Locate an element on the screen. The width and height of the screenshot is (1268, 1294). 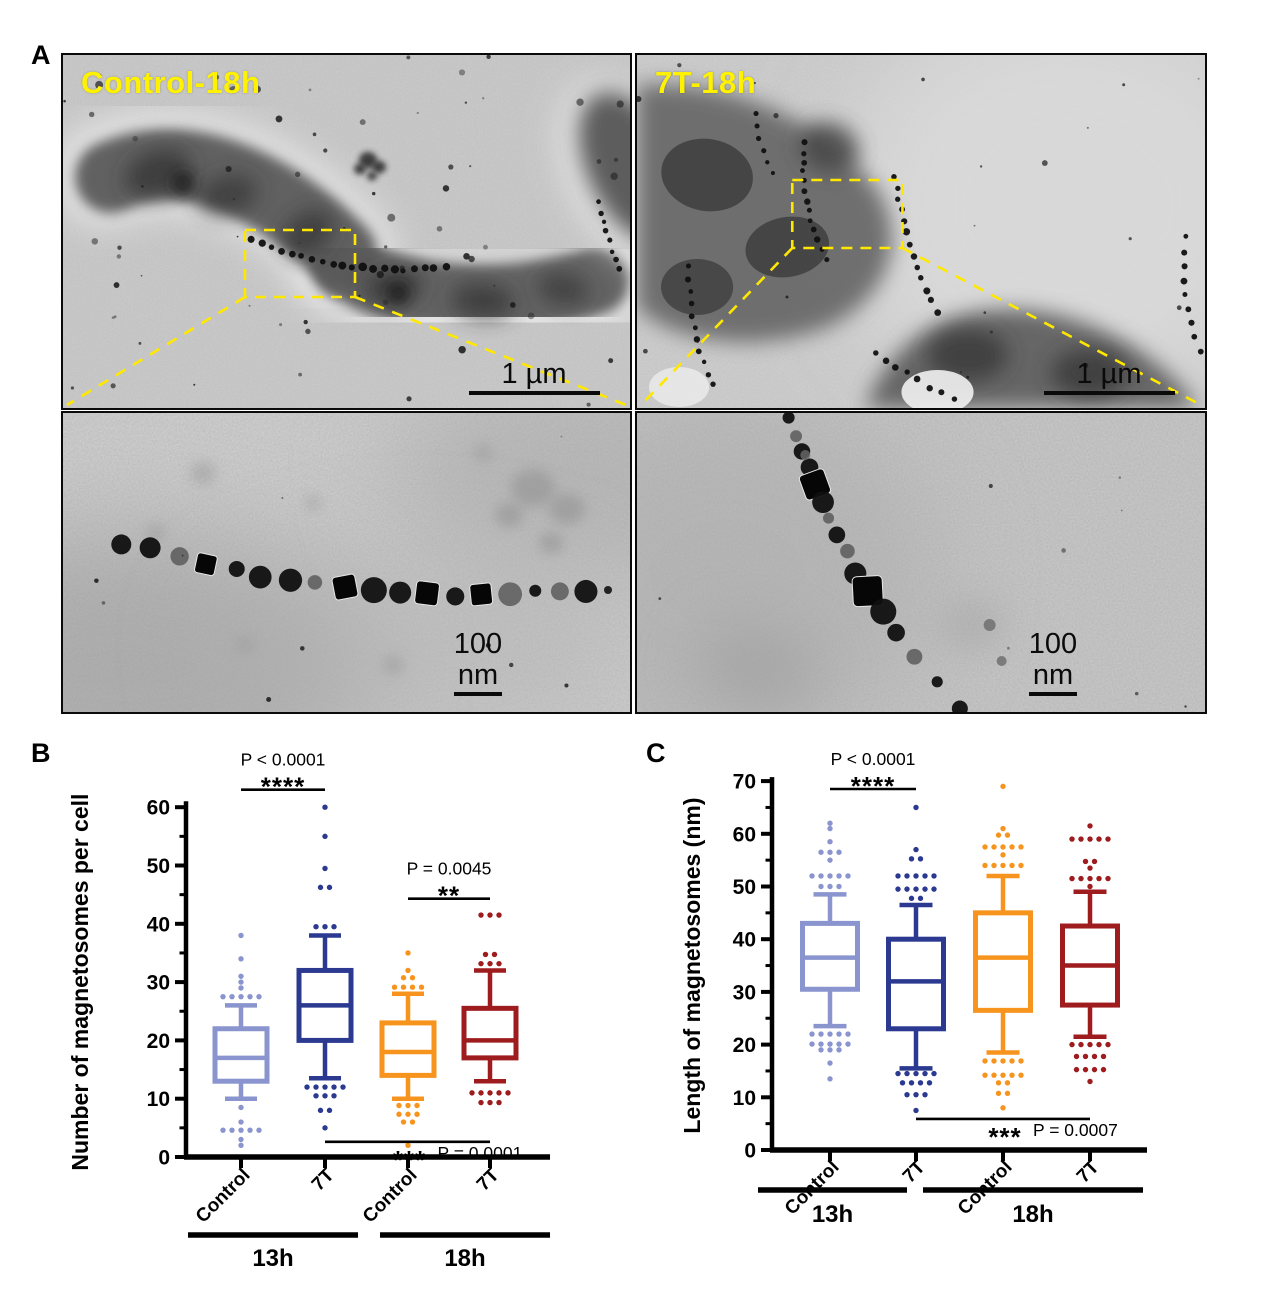
group-label: 13h is located at coordinates (272, 1258).